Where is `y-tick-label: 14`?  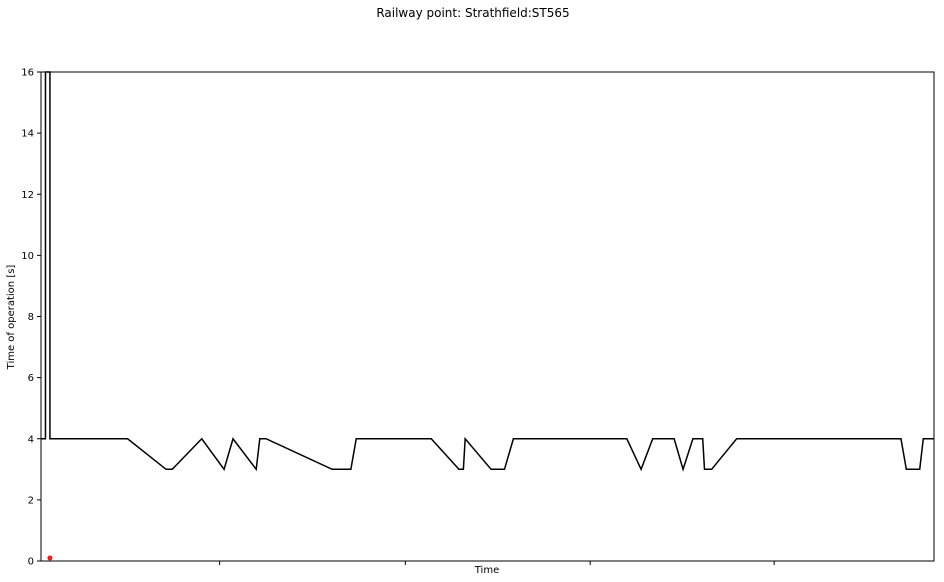 y-tick-label: 14 is located at coordinates (27, 134).